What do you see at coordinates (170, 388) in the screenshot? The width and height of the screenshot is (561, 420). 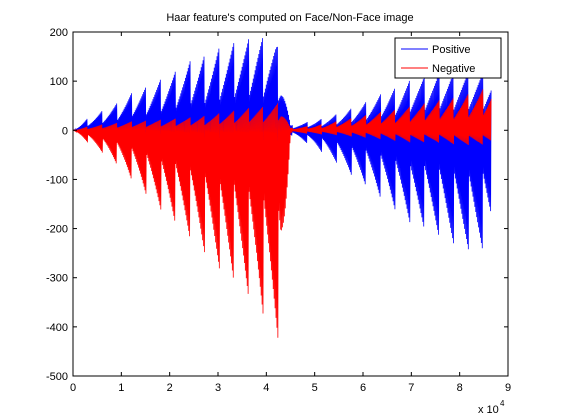 I see `x-tick-label: 2` at bounding box center [170, 388].